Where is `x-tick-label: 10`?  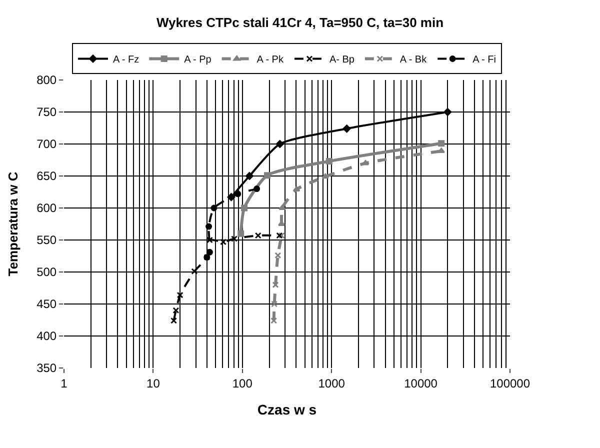
x-tick-label: 10 is located at coordinates (153, 383).